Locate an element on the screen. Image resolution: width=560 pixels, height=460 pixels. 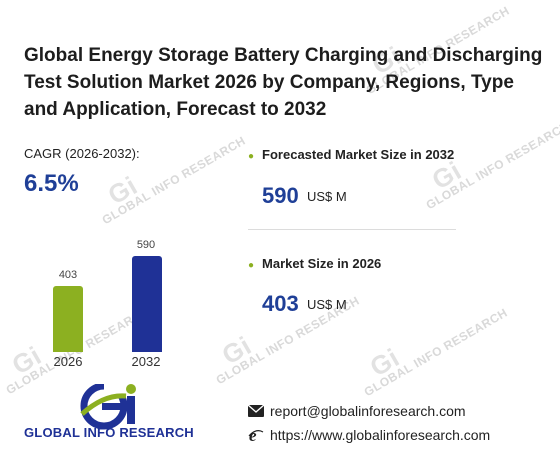
ie-globe-icon: e is located at coordinates (256, 435).